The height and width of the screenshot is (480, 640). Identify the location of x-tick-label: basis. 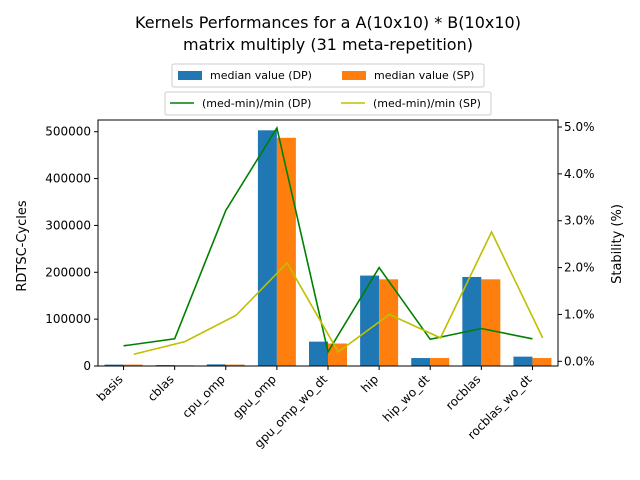
(110, 388).